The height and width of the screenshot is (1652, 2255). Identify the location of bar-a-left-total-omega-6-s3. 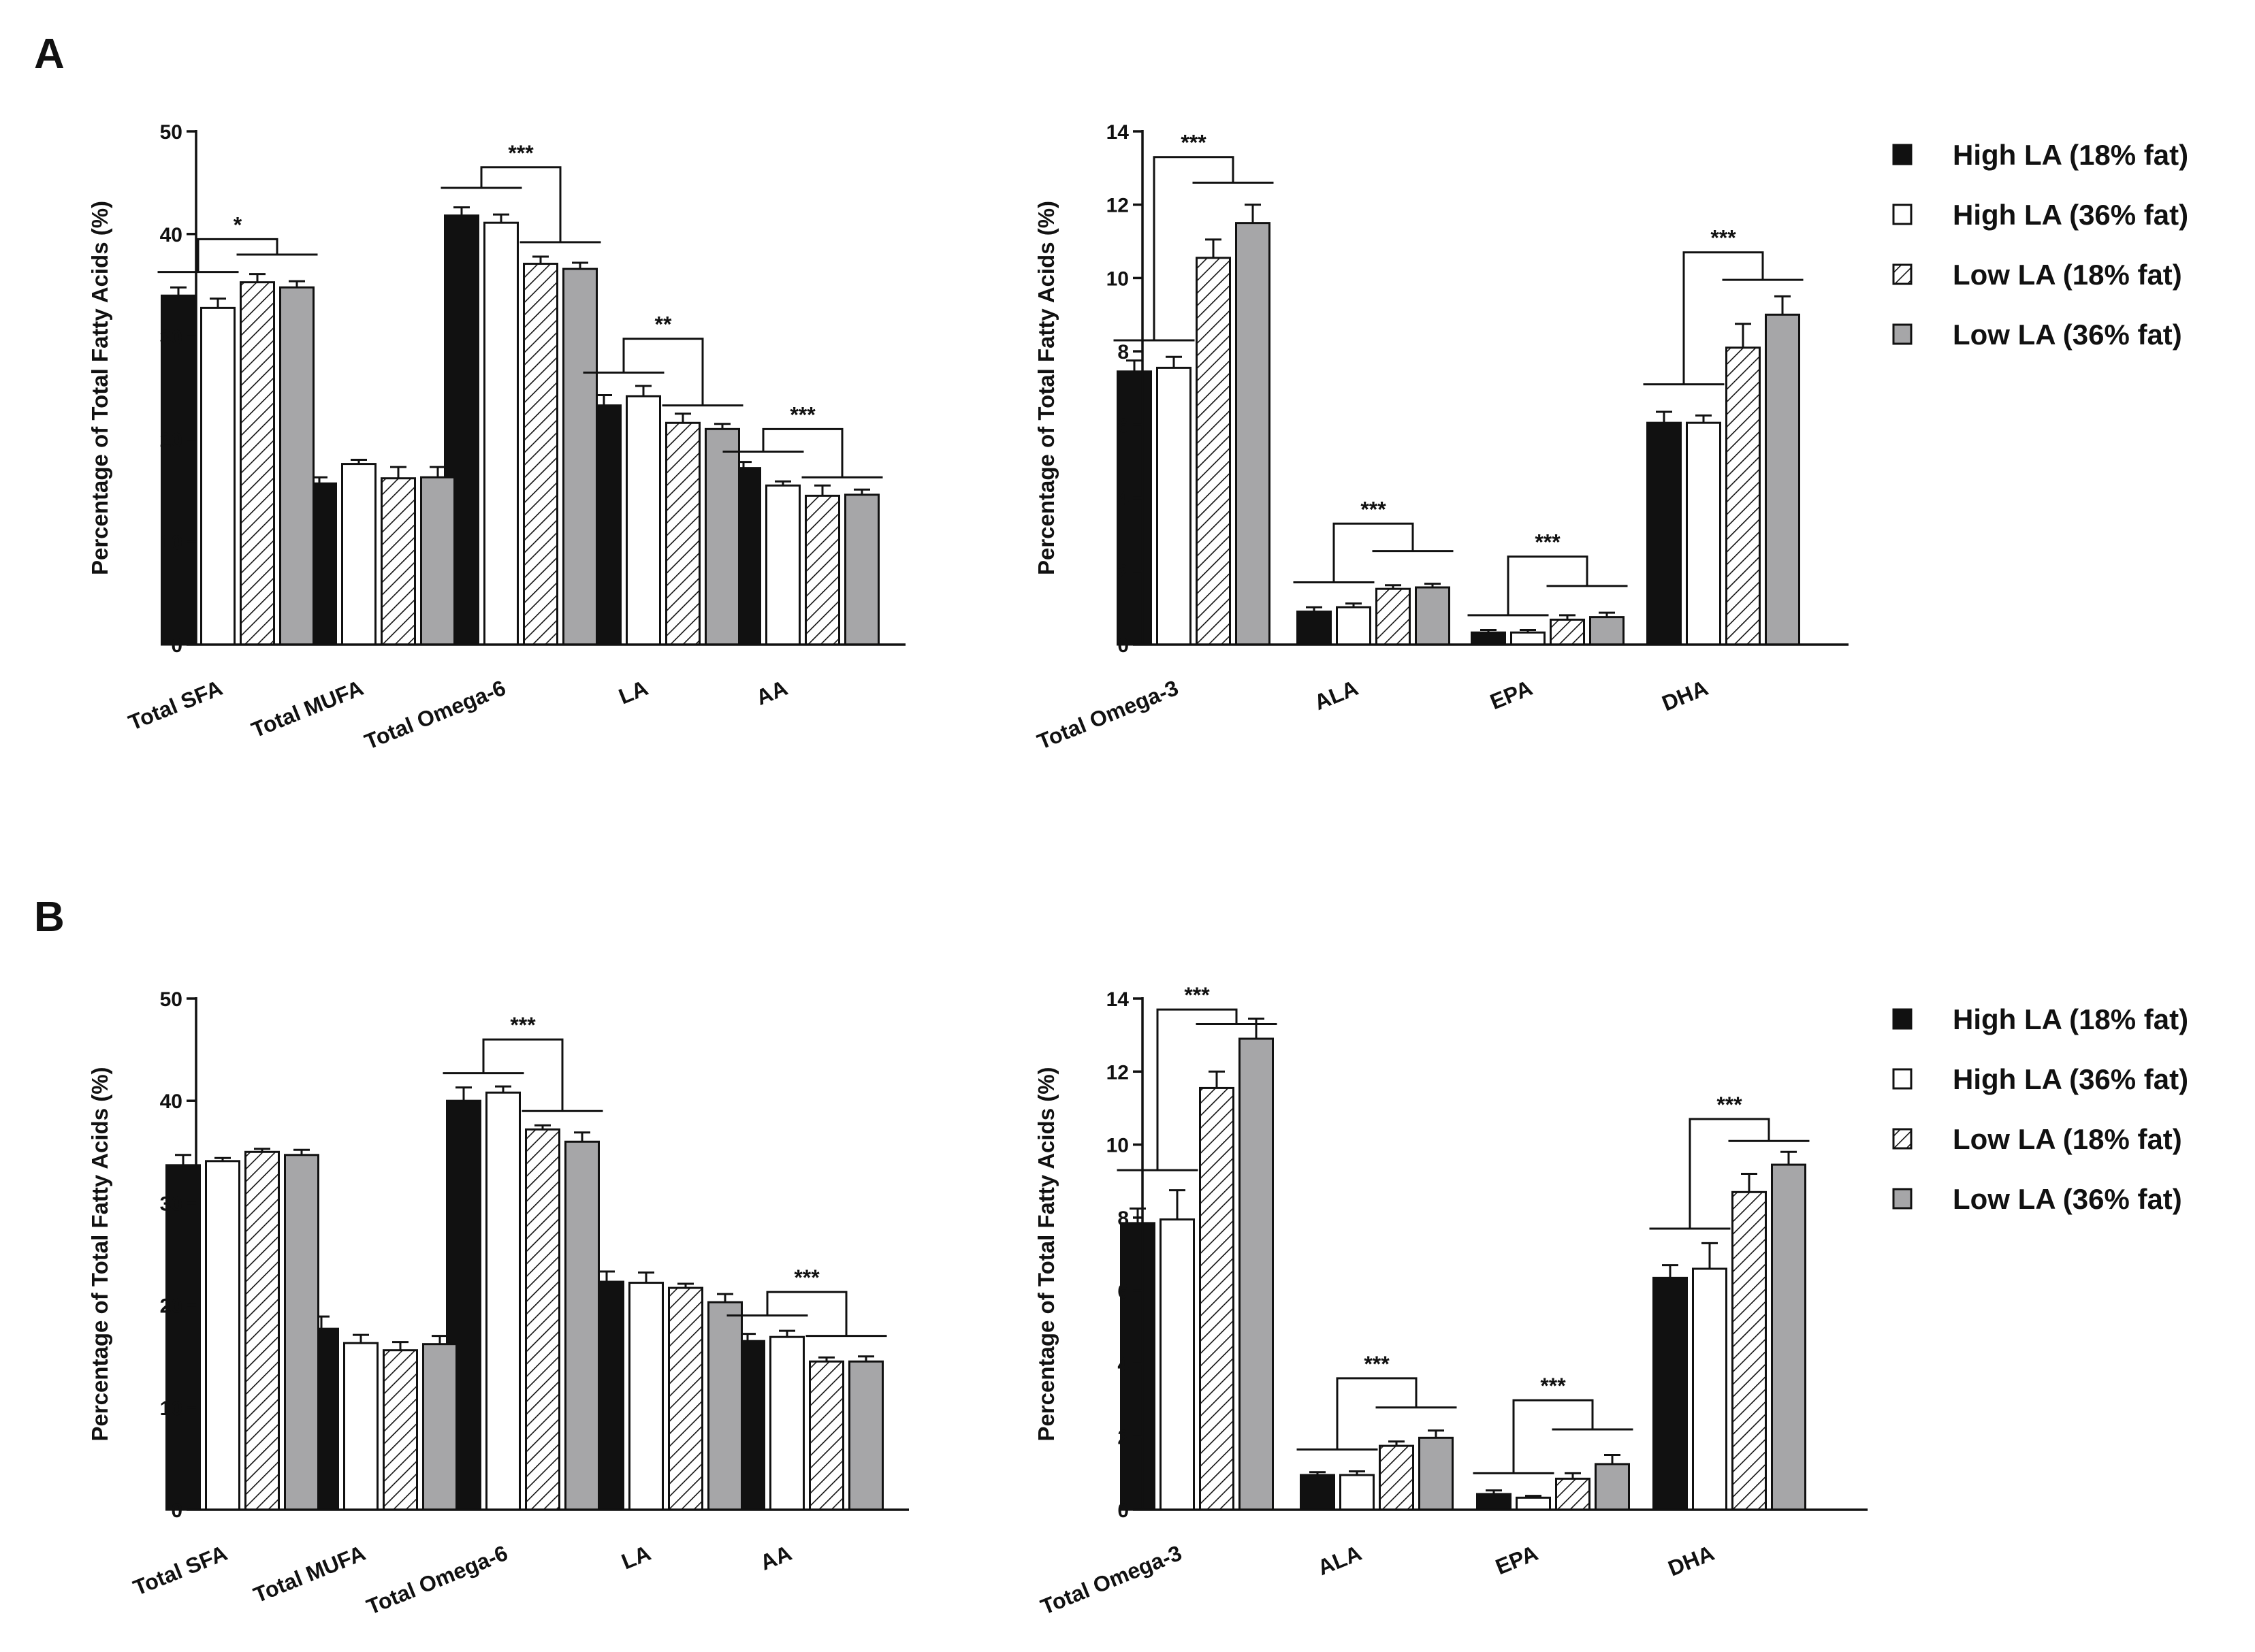
(540, 454).